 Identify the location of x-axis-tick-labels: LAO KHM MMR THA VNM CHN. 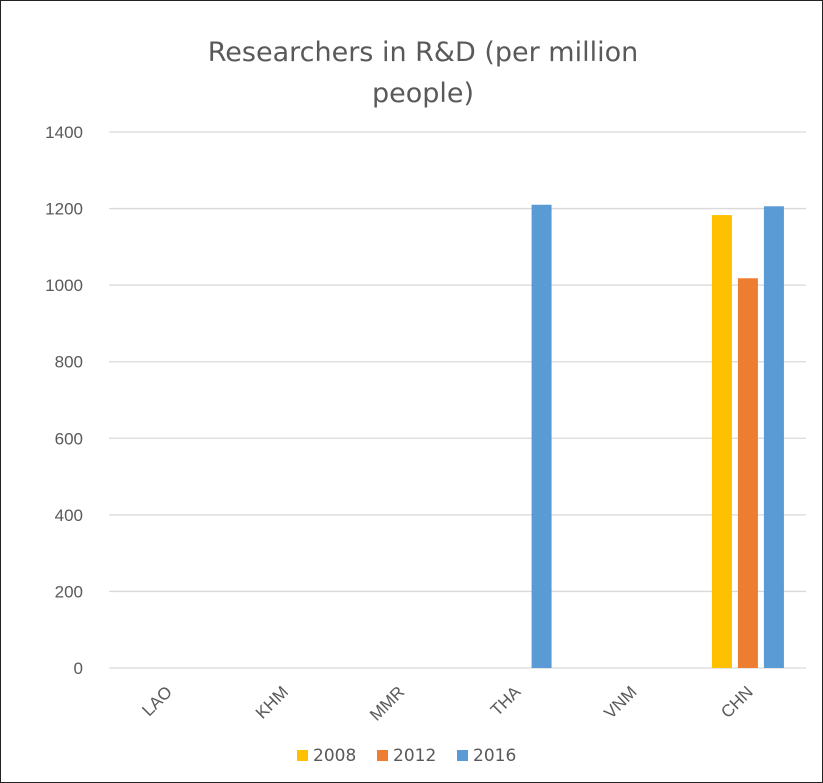
(447, 703).